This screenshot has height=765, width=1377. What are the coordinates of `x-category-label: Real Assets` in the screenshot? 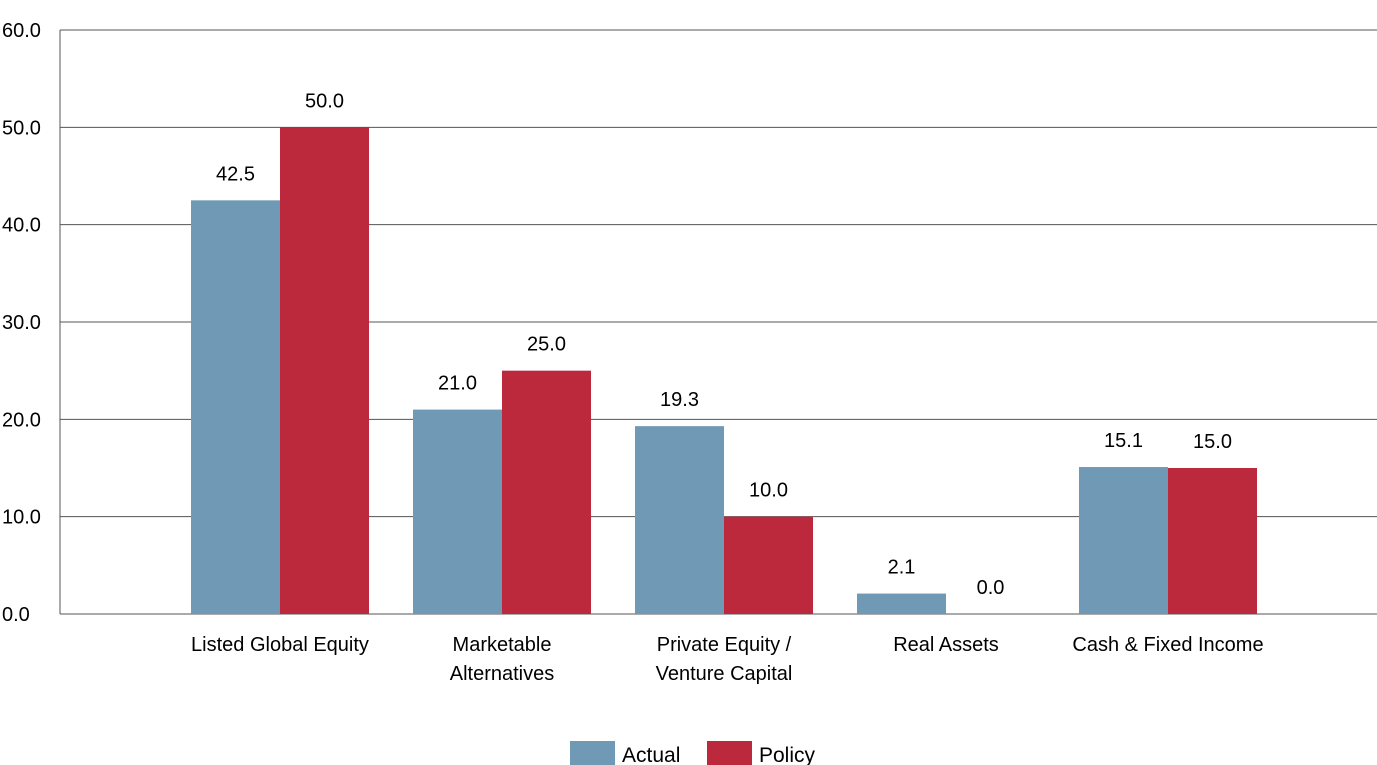 It's located at (946, 645).